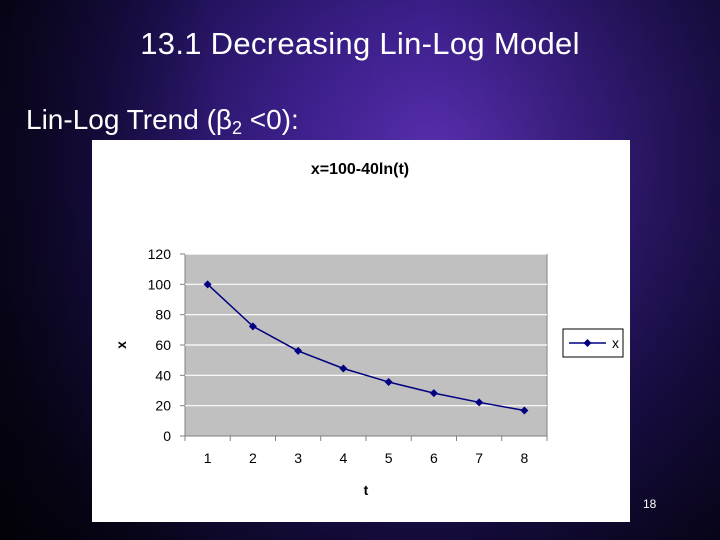 This screenshot has height=540, width=720. I want to click on legend: x, so click(593, 343).